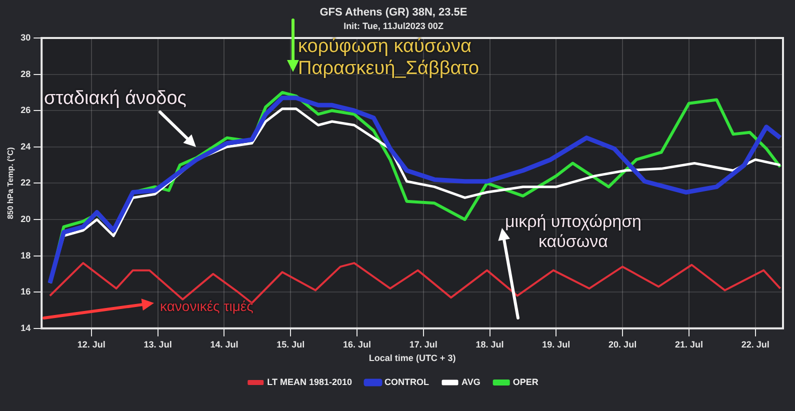 The width and height of the screenshot is (795, 411). Describe the element at coordinates (755, 344) in the screenshot. I see `x-tick-label: 22. Jul` at that location.